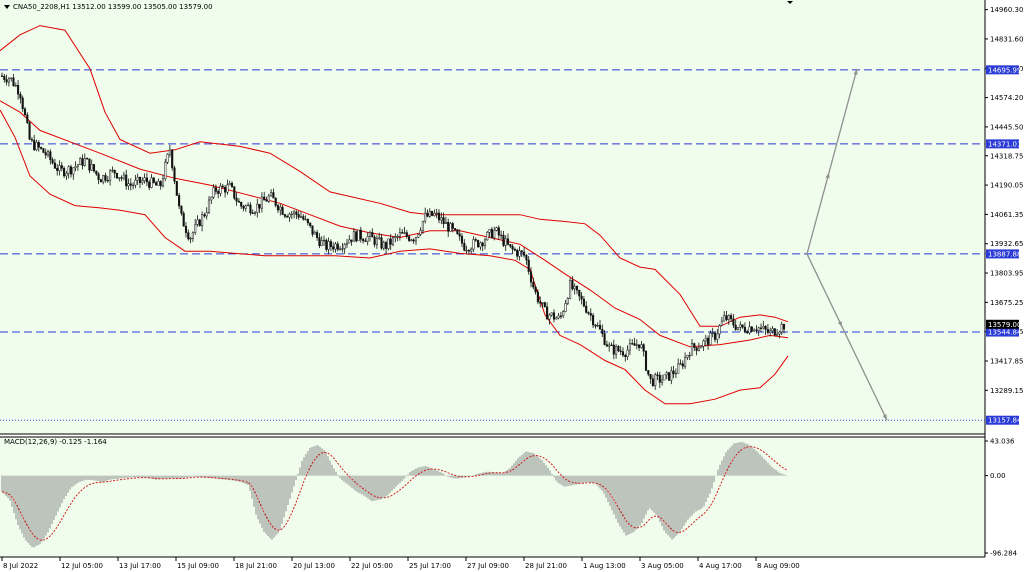 The image size is (1024, 572). What do you see at coordinates (1004, 325) in the screenshot?
I see `svg-text: 13579.00` at bounding box center [1004, 325].